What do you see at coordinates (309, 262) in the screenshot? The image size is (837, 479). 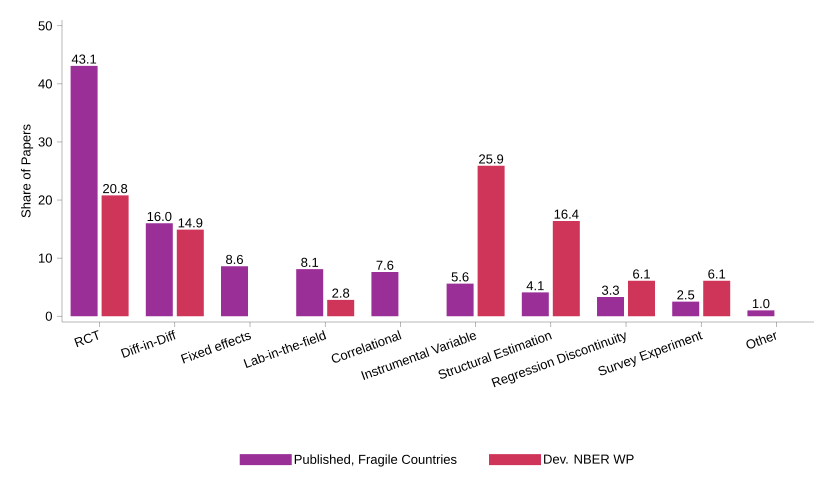 I see `data-label: 8.1` at bounding box center [309, 262].